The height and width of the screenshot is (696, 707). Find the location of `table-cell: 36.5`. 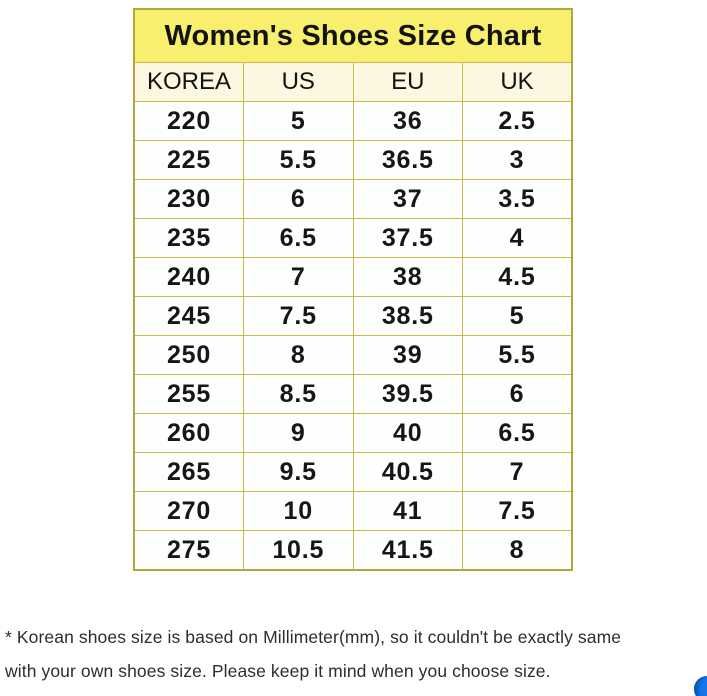

table-cell: 36.5 is located at coordinates (407, 160).